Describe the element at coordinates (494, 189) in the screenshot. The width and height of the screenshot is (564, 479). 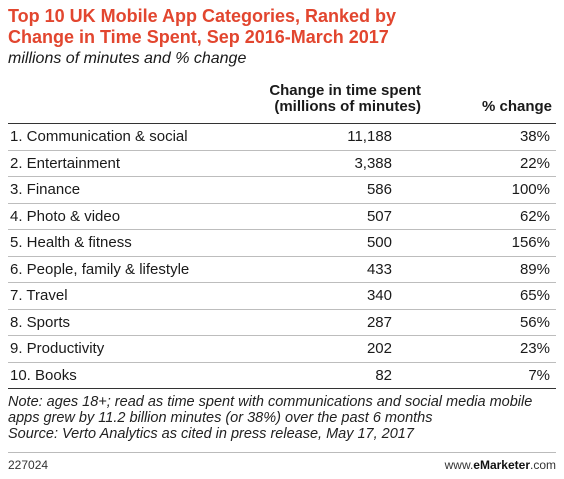
I see `row-pct: 100%` at that location.